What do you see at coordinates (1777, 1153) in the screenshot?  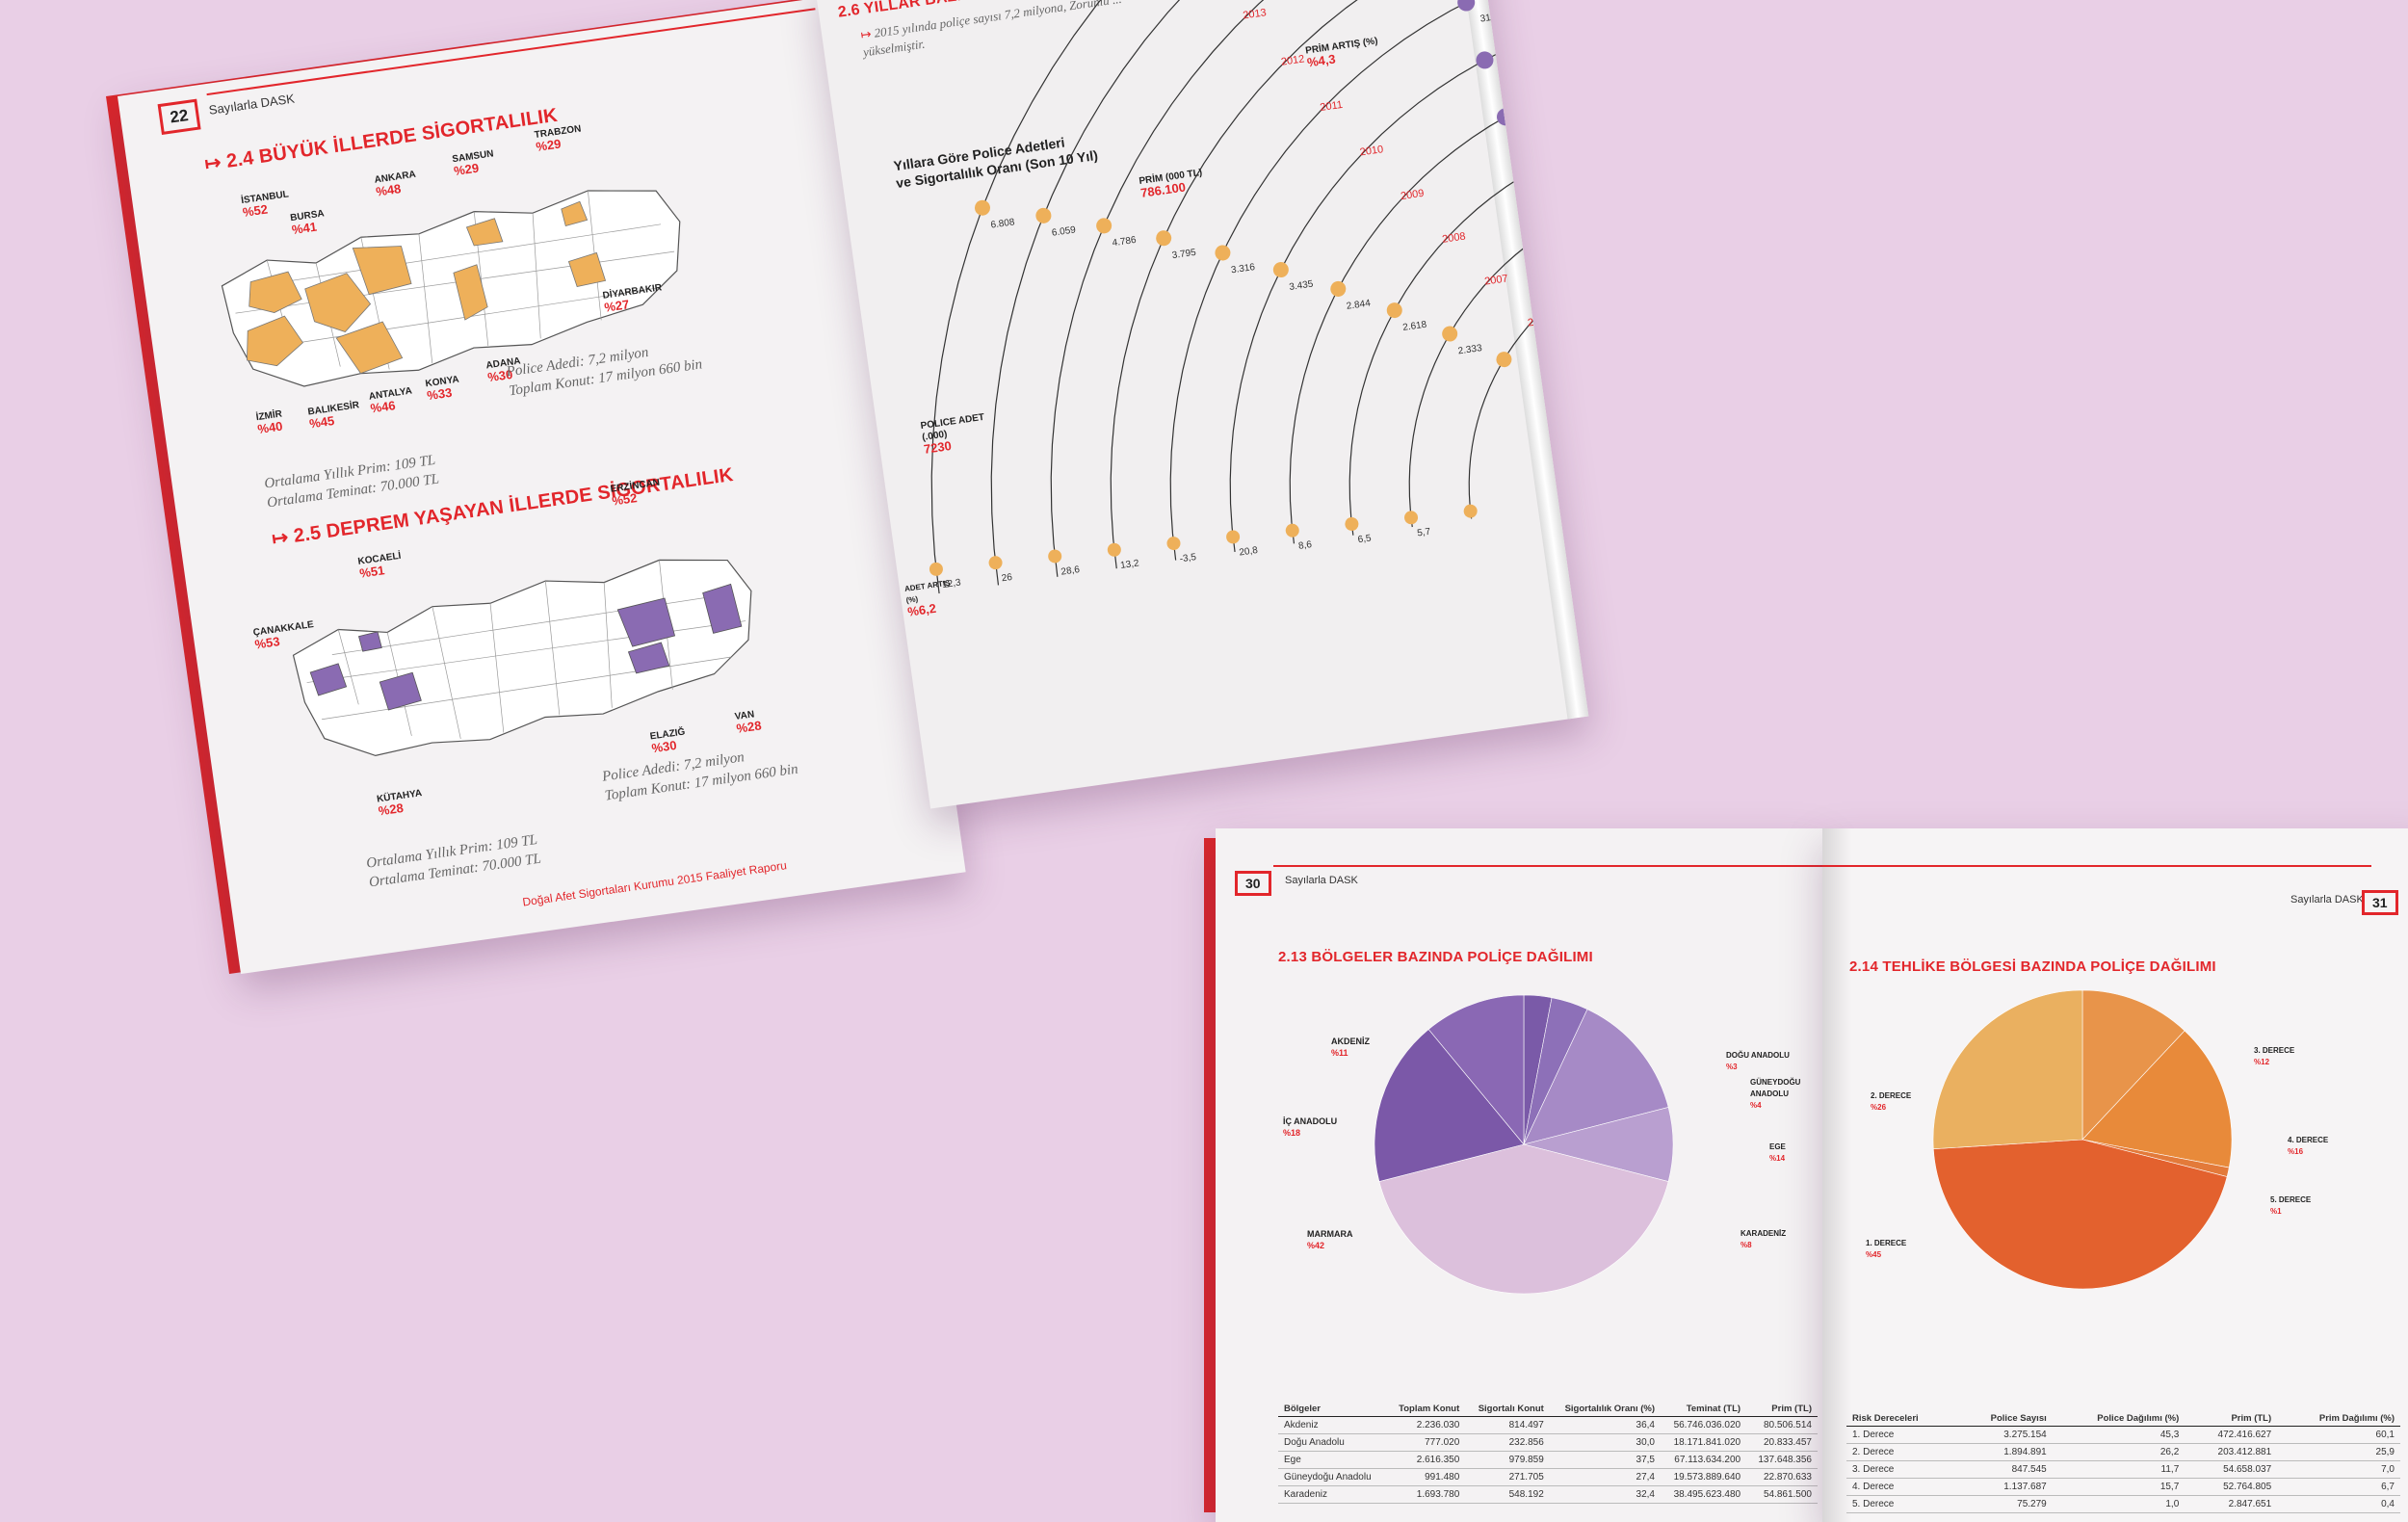 I see `pie-label-ege: EGE %14` at bounding box center [1777, 1153].